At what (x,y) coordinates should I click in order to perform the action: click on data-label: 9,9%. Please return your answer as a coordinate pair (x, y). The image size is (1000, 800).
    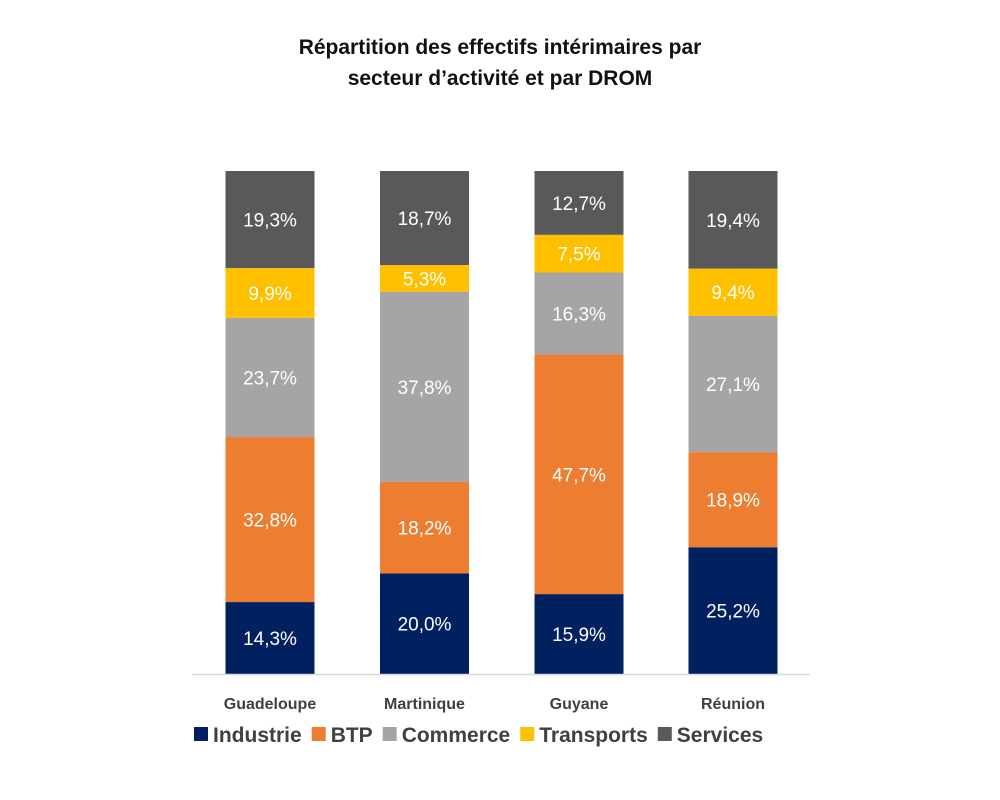
    Looking at the image, I should click on (269, 294).